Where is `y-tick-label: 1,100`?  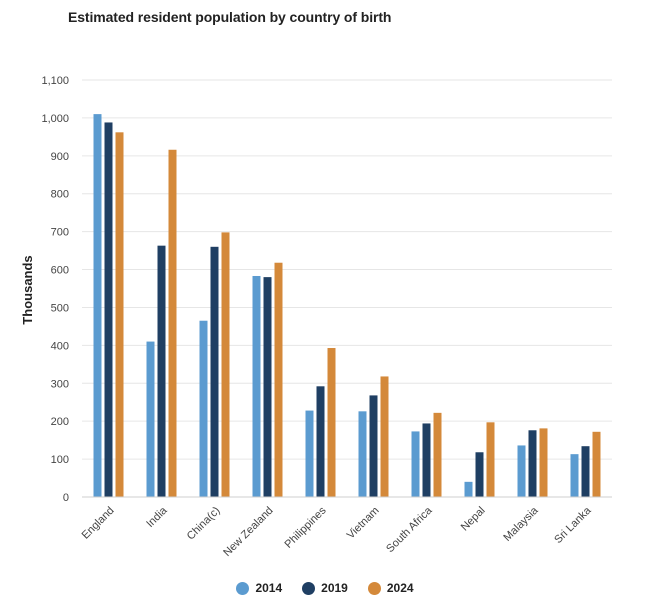
y-tick-label: 1,100 is located at coordinates (55, 81).